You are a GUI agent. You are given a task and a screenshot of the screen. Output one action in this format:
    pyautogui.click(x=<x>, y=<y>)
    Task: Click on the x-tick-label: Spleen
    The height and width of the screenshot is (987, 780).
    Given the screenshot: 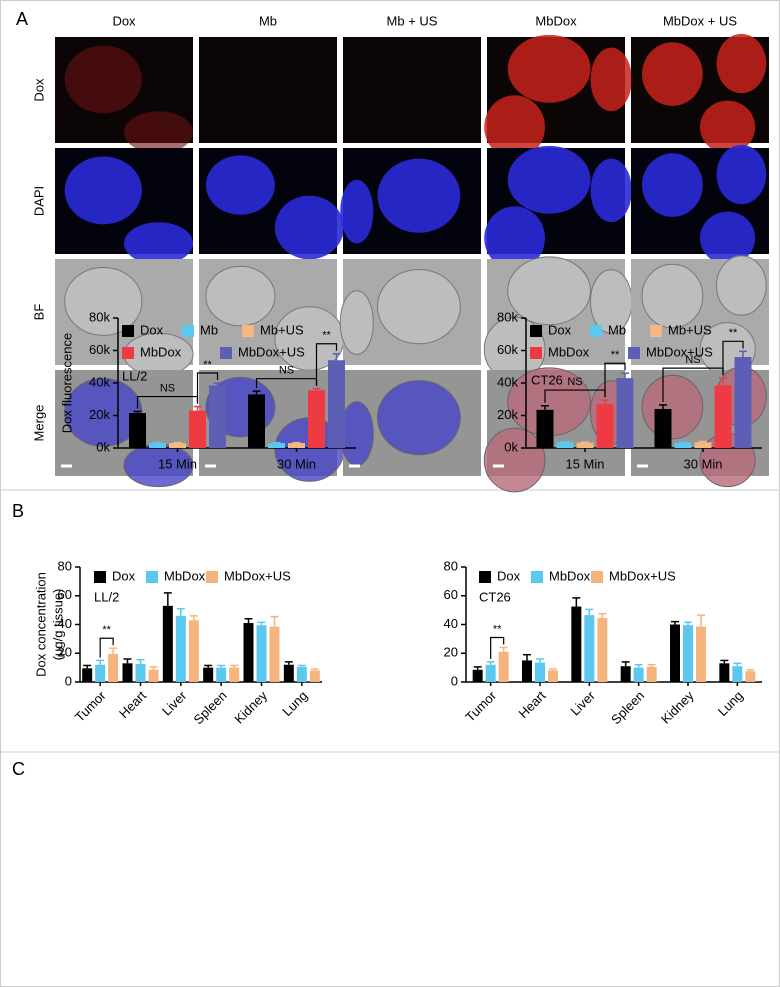 What is the action you would take?
    pyautogui.click(x=627, y=707)
    